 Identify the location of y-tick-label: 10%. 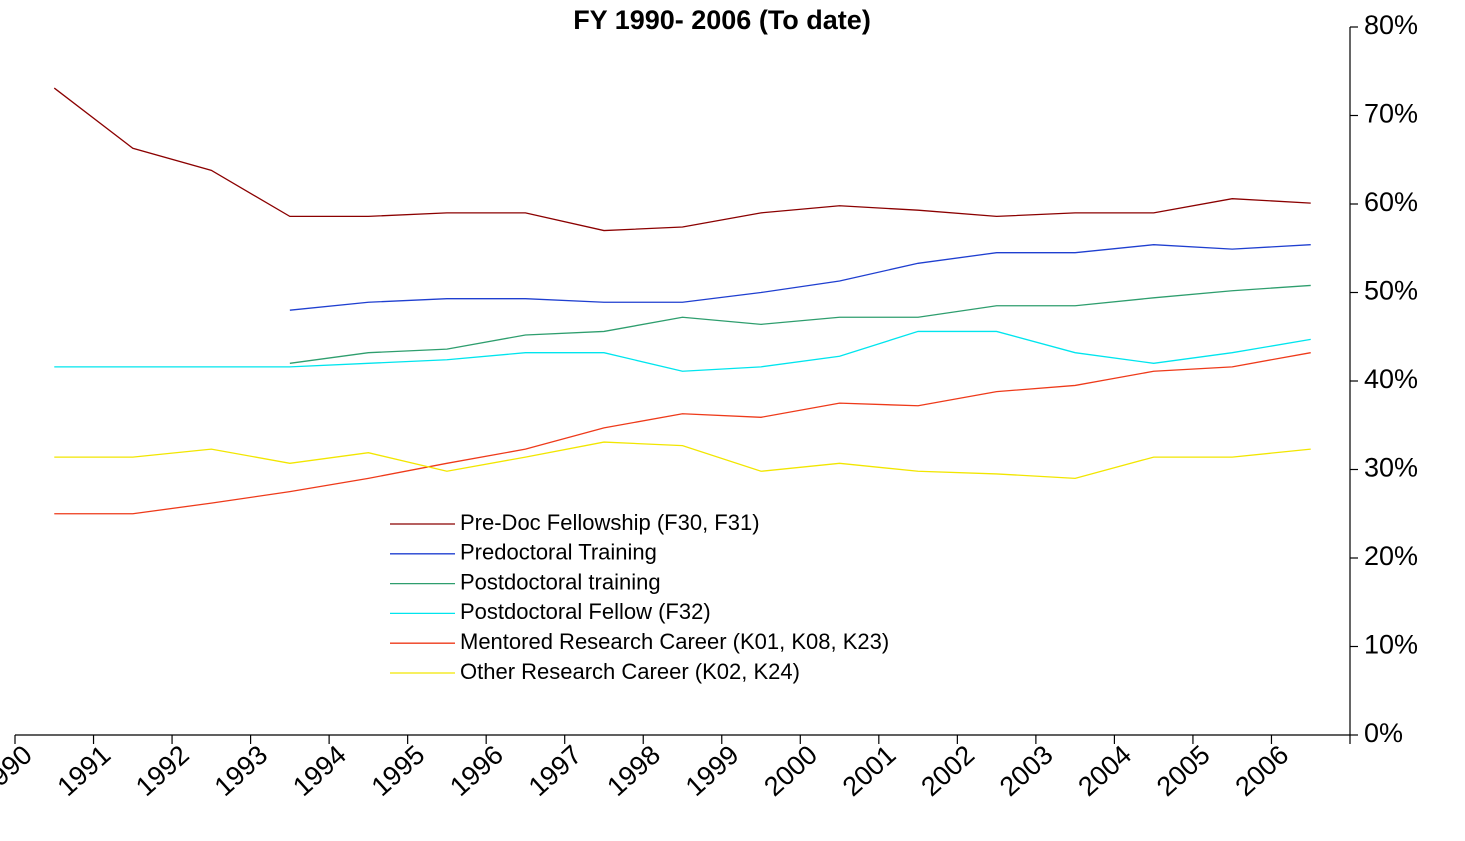
(1391, 645).